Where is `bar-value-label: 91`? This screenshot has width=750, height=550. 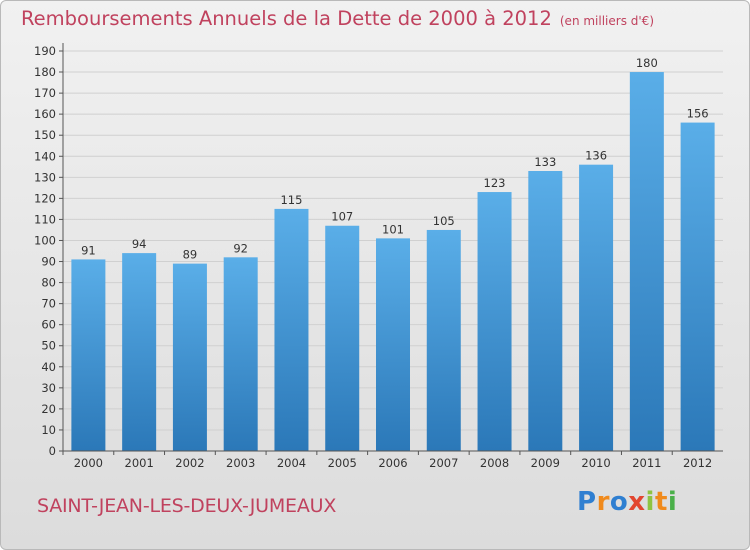 bar-value-label: 91 is located at coordinates (88, 250).